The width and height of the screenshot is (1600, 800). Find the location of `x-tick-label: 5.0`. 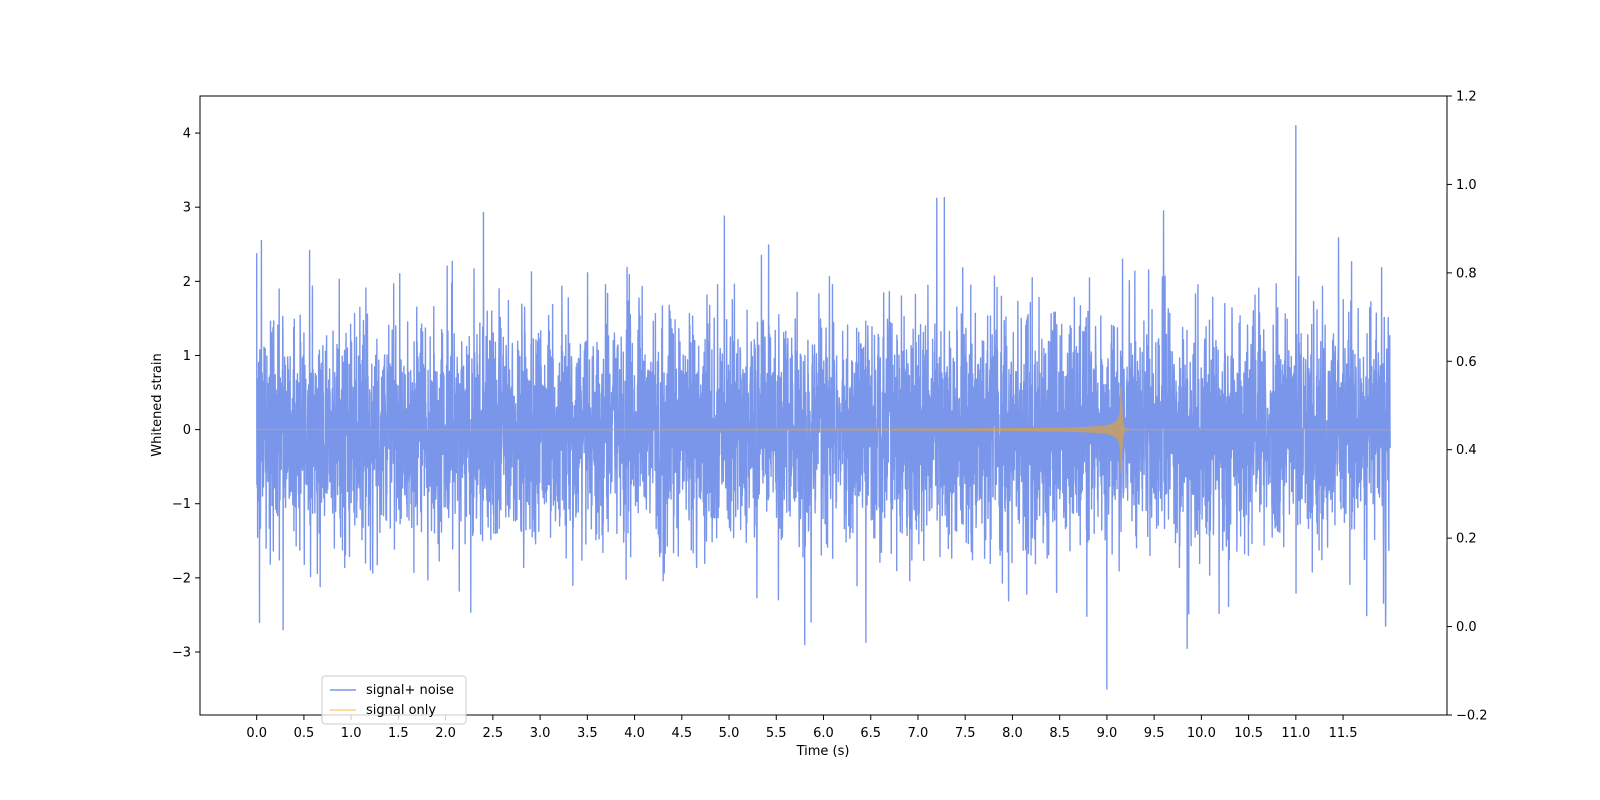

x-tick-label: 5.0 is located at coordinates (729, 733).